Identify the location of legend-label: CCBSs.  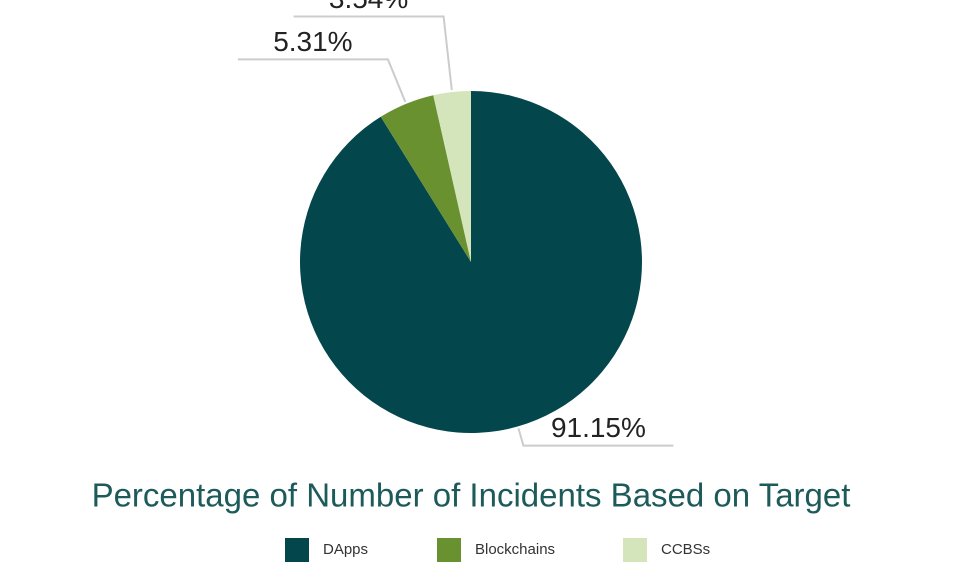
(685, 549).